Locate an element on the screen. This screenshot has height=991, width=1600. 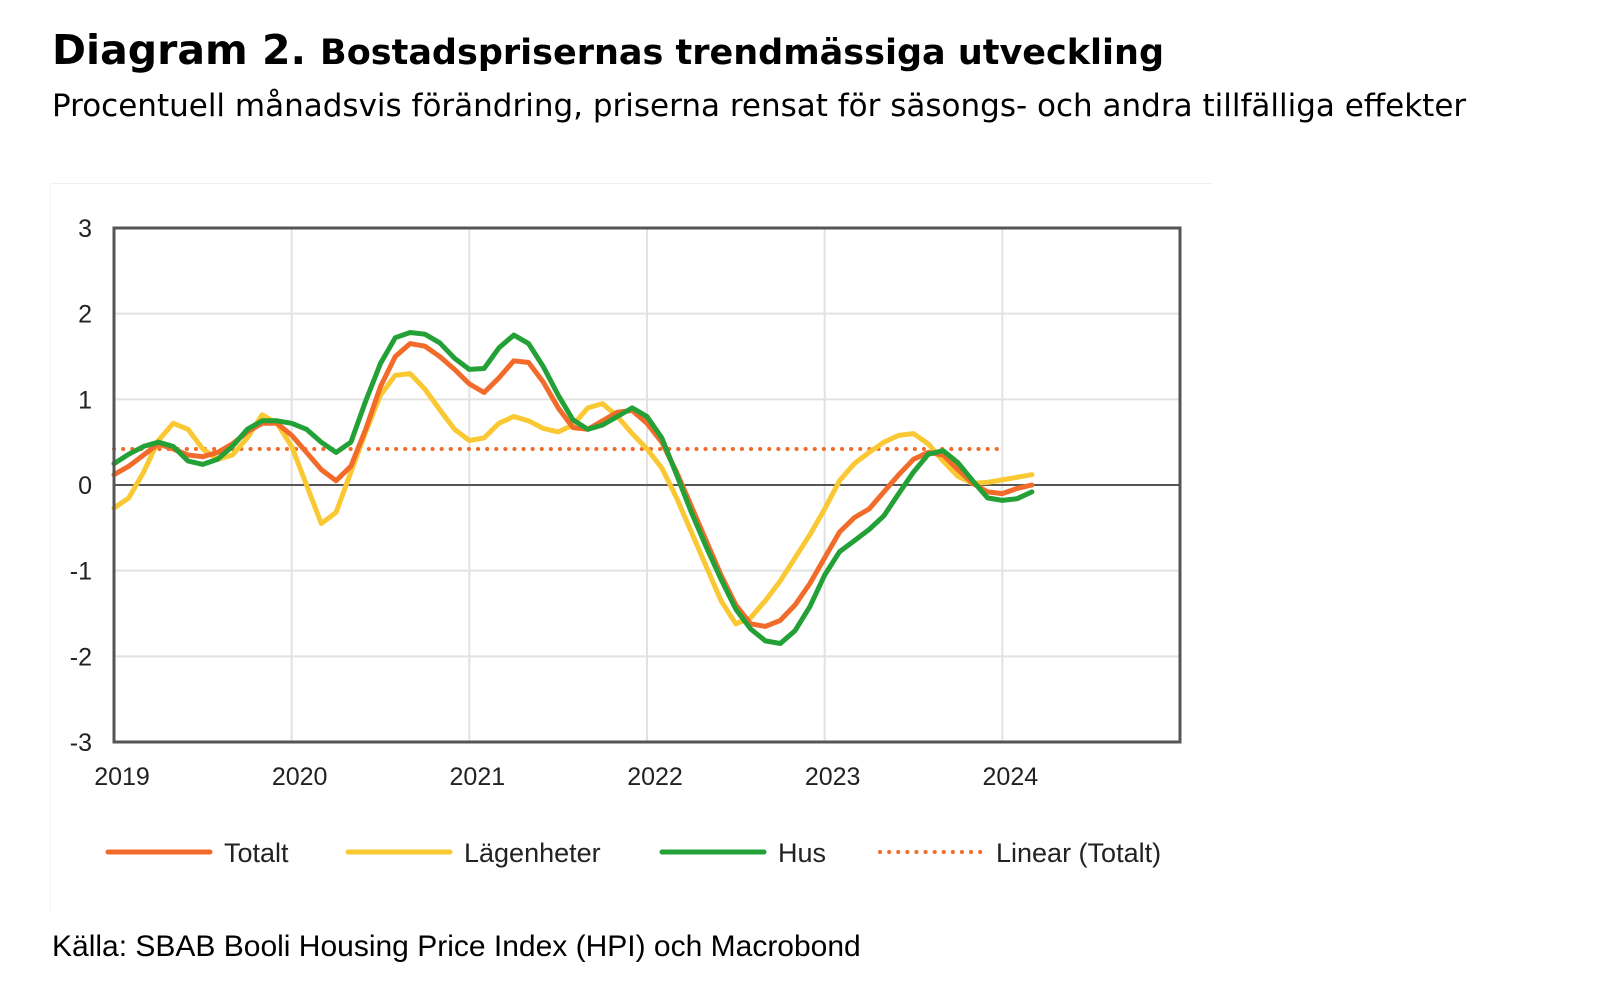
y-tick-label: -3 is located at coordinates (81, 743).